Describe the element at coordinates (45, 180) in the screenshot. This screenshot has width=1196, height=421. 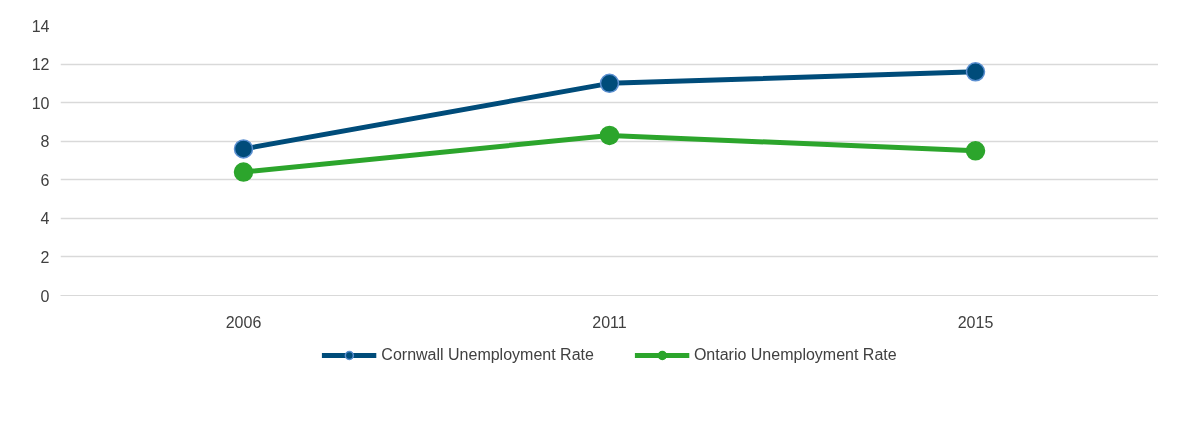
I see `y-tick-label: 6` at that location.